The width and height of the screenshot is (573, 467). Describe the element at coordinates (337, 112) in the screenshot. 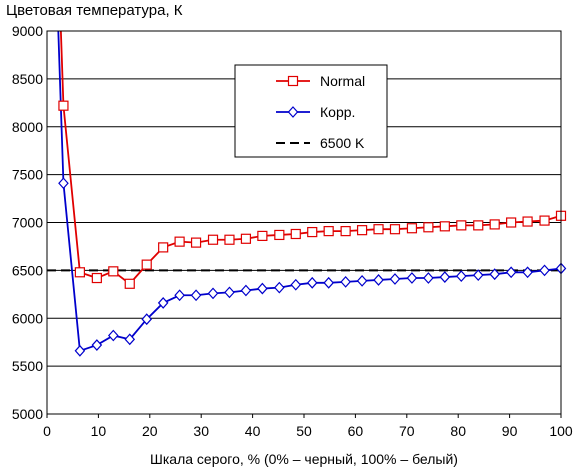

I see `legend-label: Корр.` at that location.